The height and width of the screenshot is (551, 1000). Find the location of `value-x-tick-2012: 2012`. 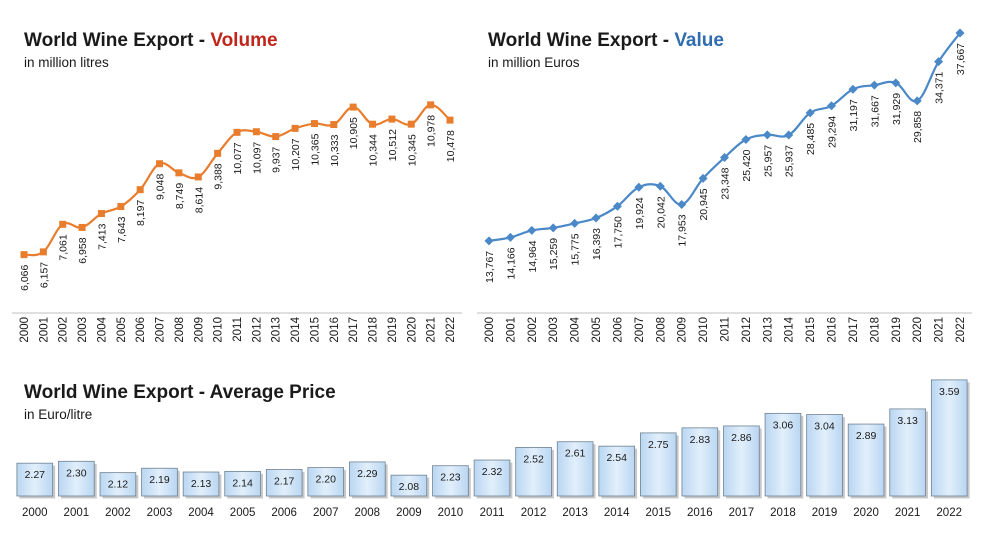

value-x-tick-2012: 2012 is located at coordinates (747, 330).